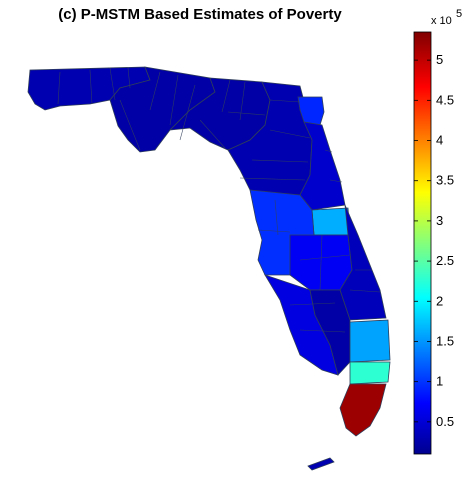 The image size is (463, 491). I want to click on colorbar-tick-label: 1.5, so click(445, 340).